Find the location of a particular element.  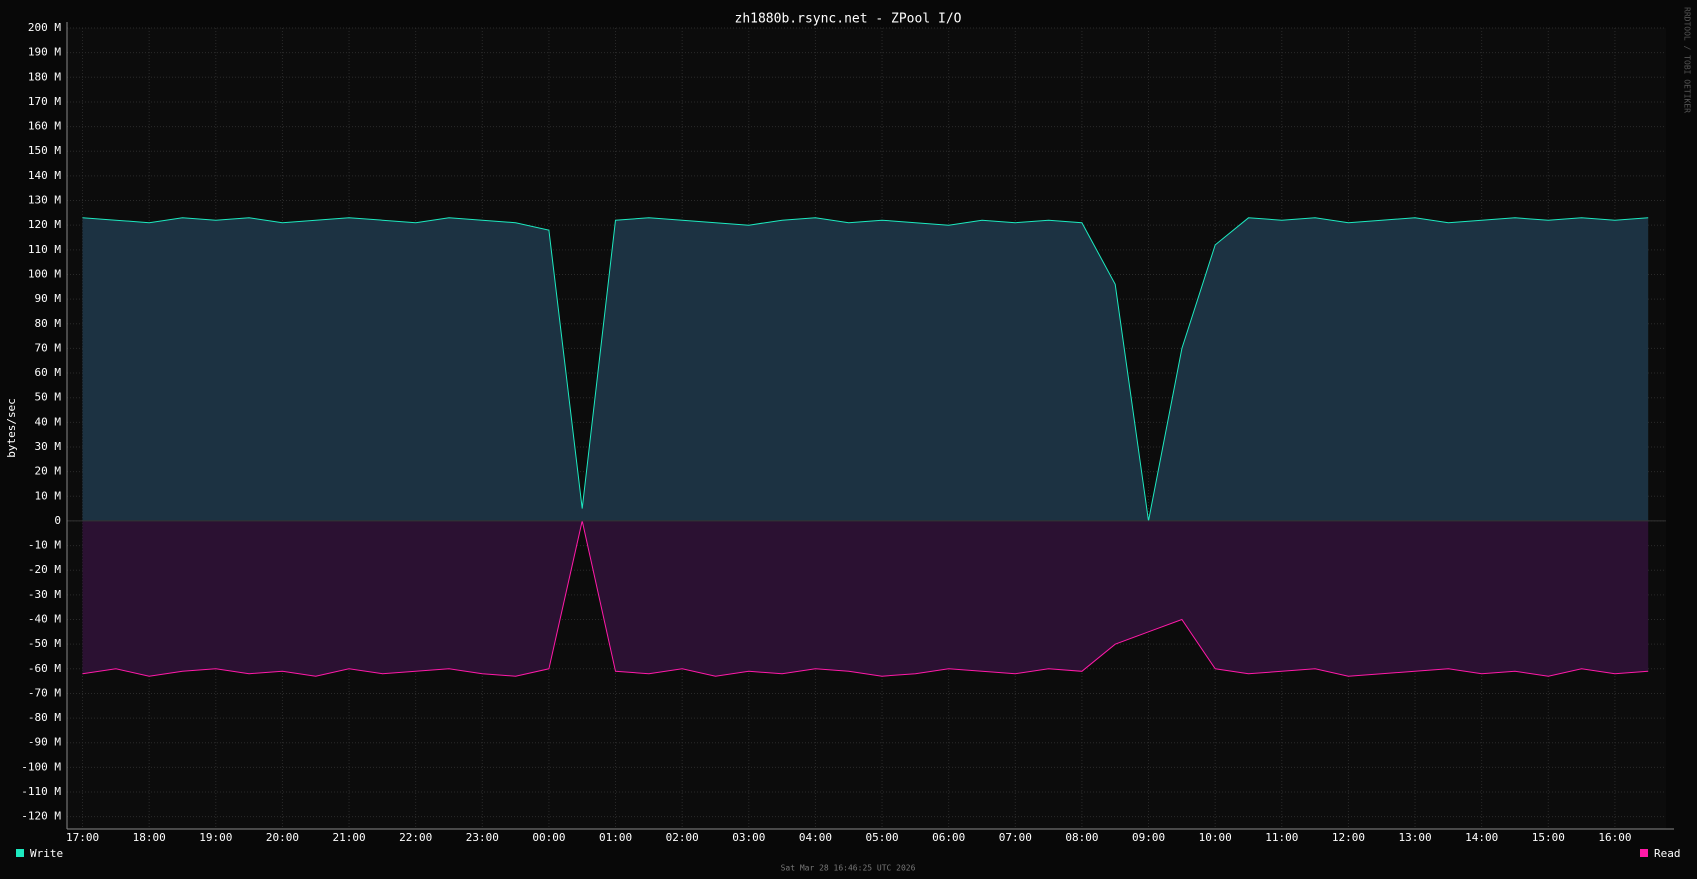

y-tick-label: 90 M is located at coordinates (48, 298).